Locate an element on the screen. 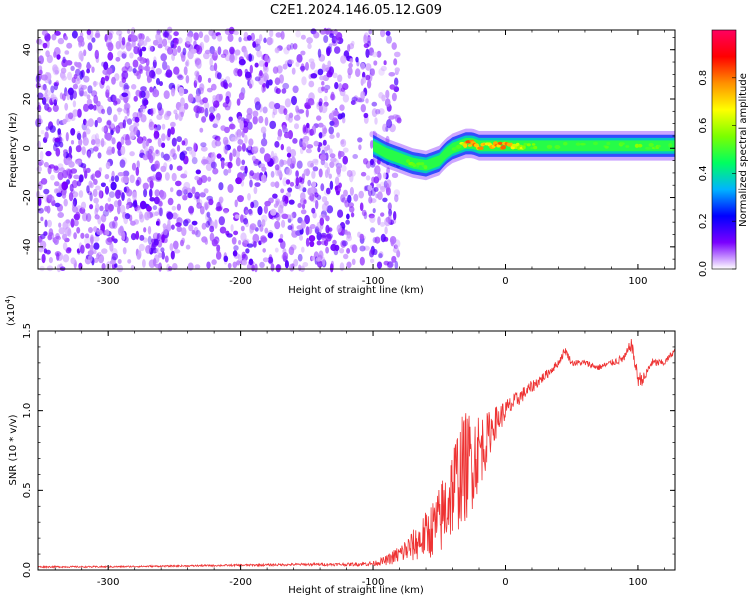 The width and height of the screenshot is (750, 600). colorbar-gradient is located at coordinates (724, 149).